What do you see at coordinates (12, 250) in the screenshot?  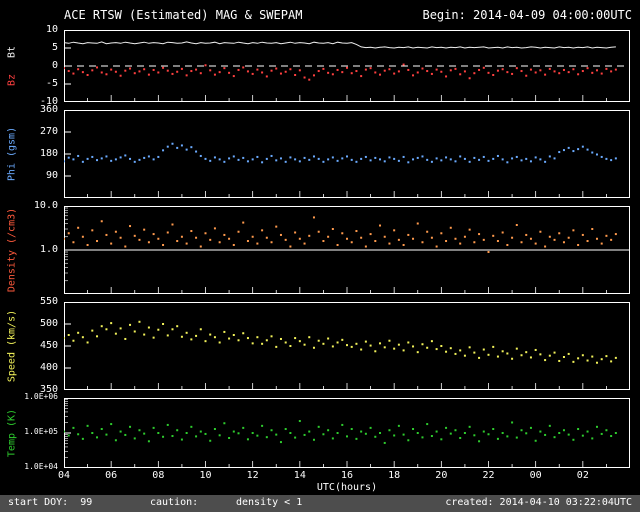 I see `density-axis-label: Density (/cm3)` at bounding box center [12, 250].